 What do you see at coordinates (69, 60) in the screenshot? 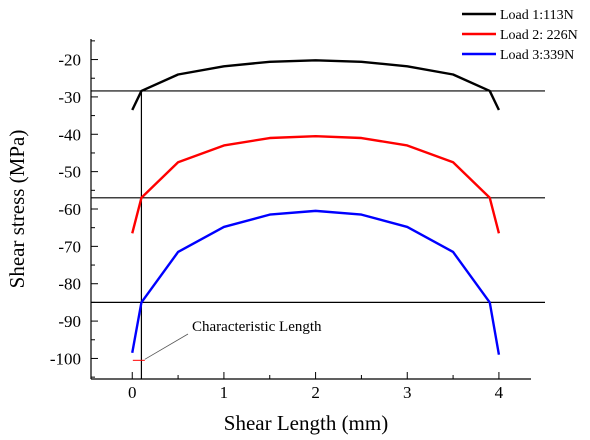
I see `y-tick-label: -20` at bounding box center [69, 60].